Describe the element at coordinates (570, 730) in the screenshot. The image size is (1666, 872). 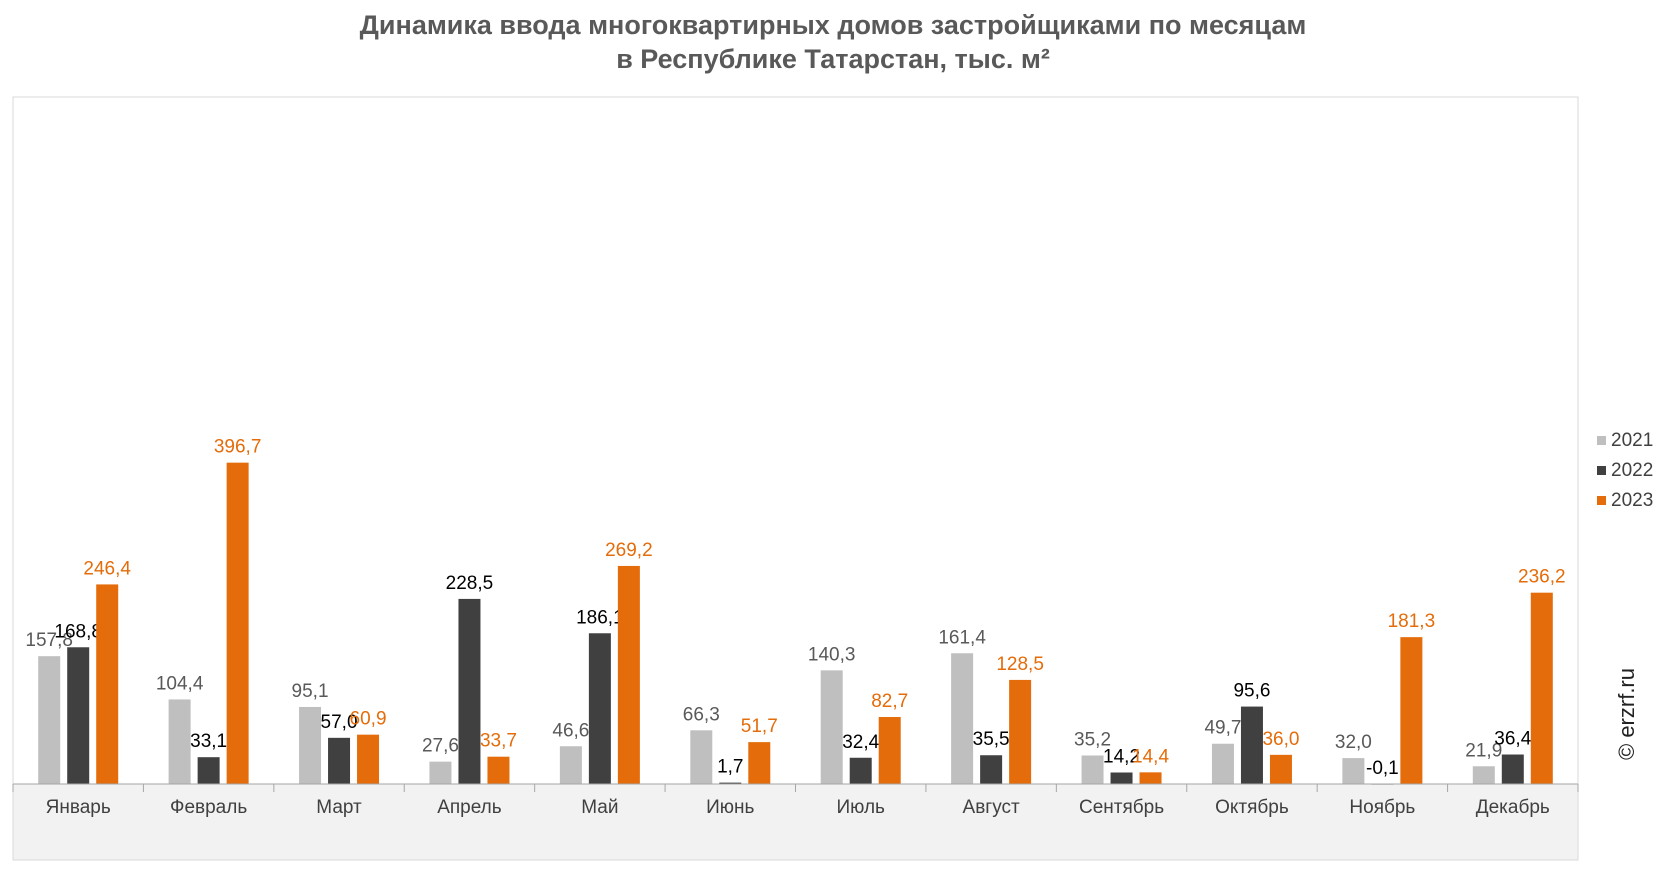
I see `data-label-2021: 46,6` at that location.